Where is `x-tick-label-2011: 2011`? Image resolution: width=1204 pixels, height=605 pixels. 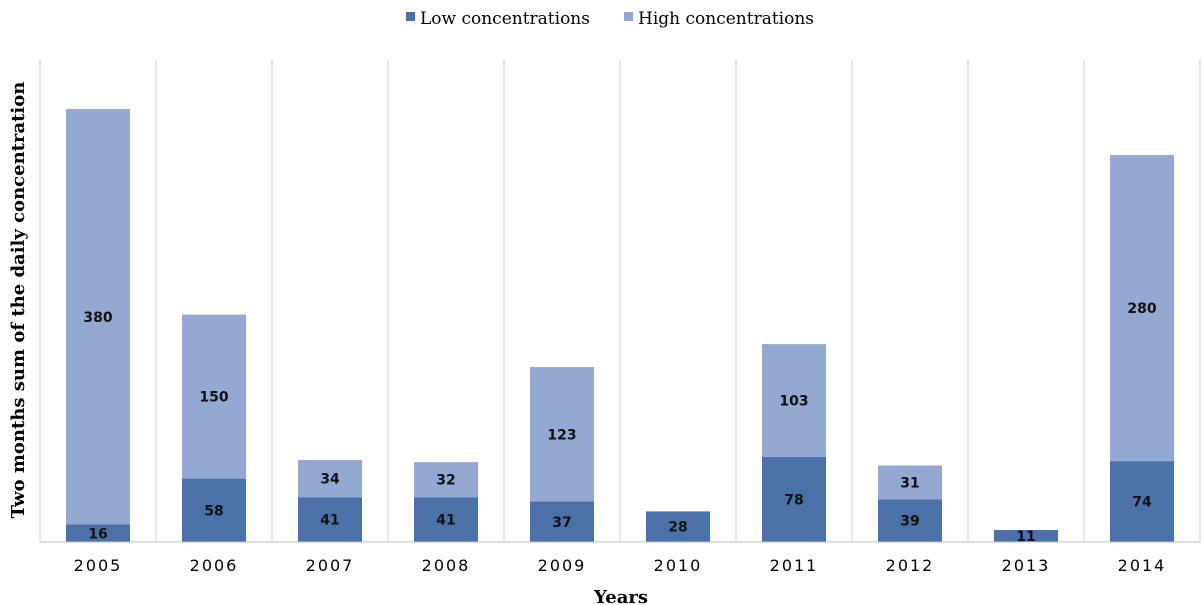 x-tick-label-2011: 2011 is located at coordinates (794, 565).